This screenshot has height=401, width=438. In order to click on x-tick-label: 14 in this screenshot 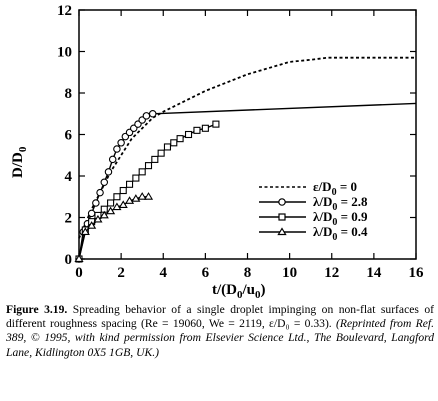, I will do `click(374, 273)`.